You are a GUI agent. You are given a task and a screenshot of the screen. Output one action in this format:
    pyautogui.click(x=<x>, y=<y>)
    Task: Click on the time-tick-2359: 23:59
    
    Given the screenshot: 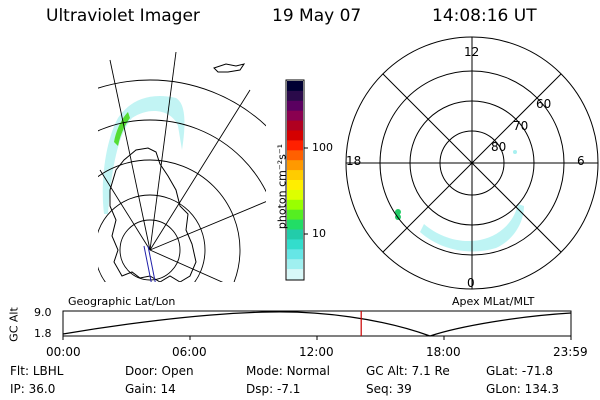 What is the action you would take?
    pyautogui.click(x=570, y=352)
    